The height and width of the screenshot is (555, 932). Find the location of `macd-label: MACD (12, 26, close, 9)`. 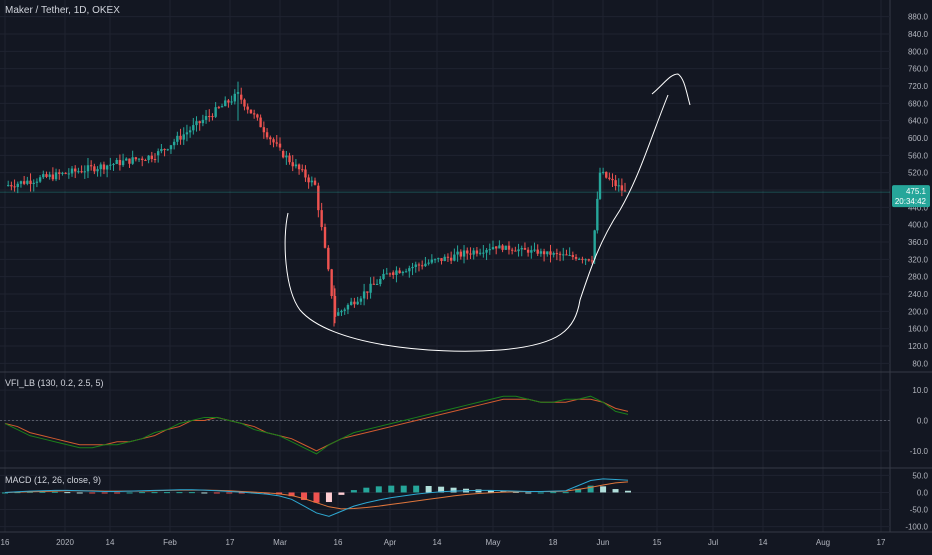

macd-label: MACD (12, 26, close, 9) is located at coordinates (53, 480).